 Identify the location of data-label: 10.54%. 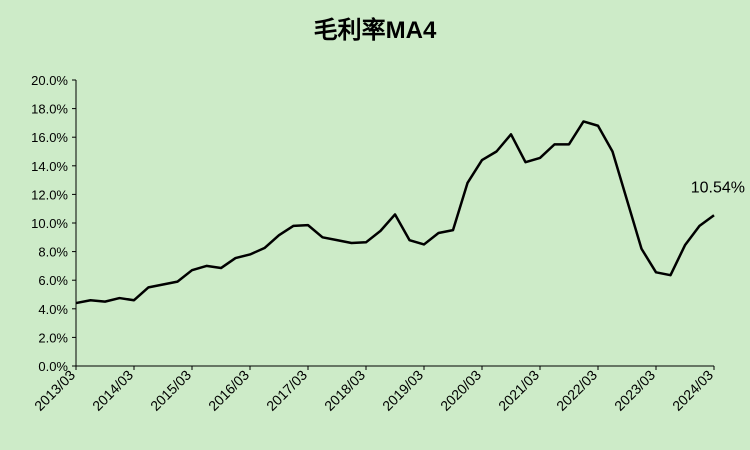
(718, 187).